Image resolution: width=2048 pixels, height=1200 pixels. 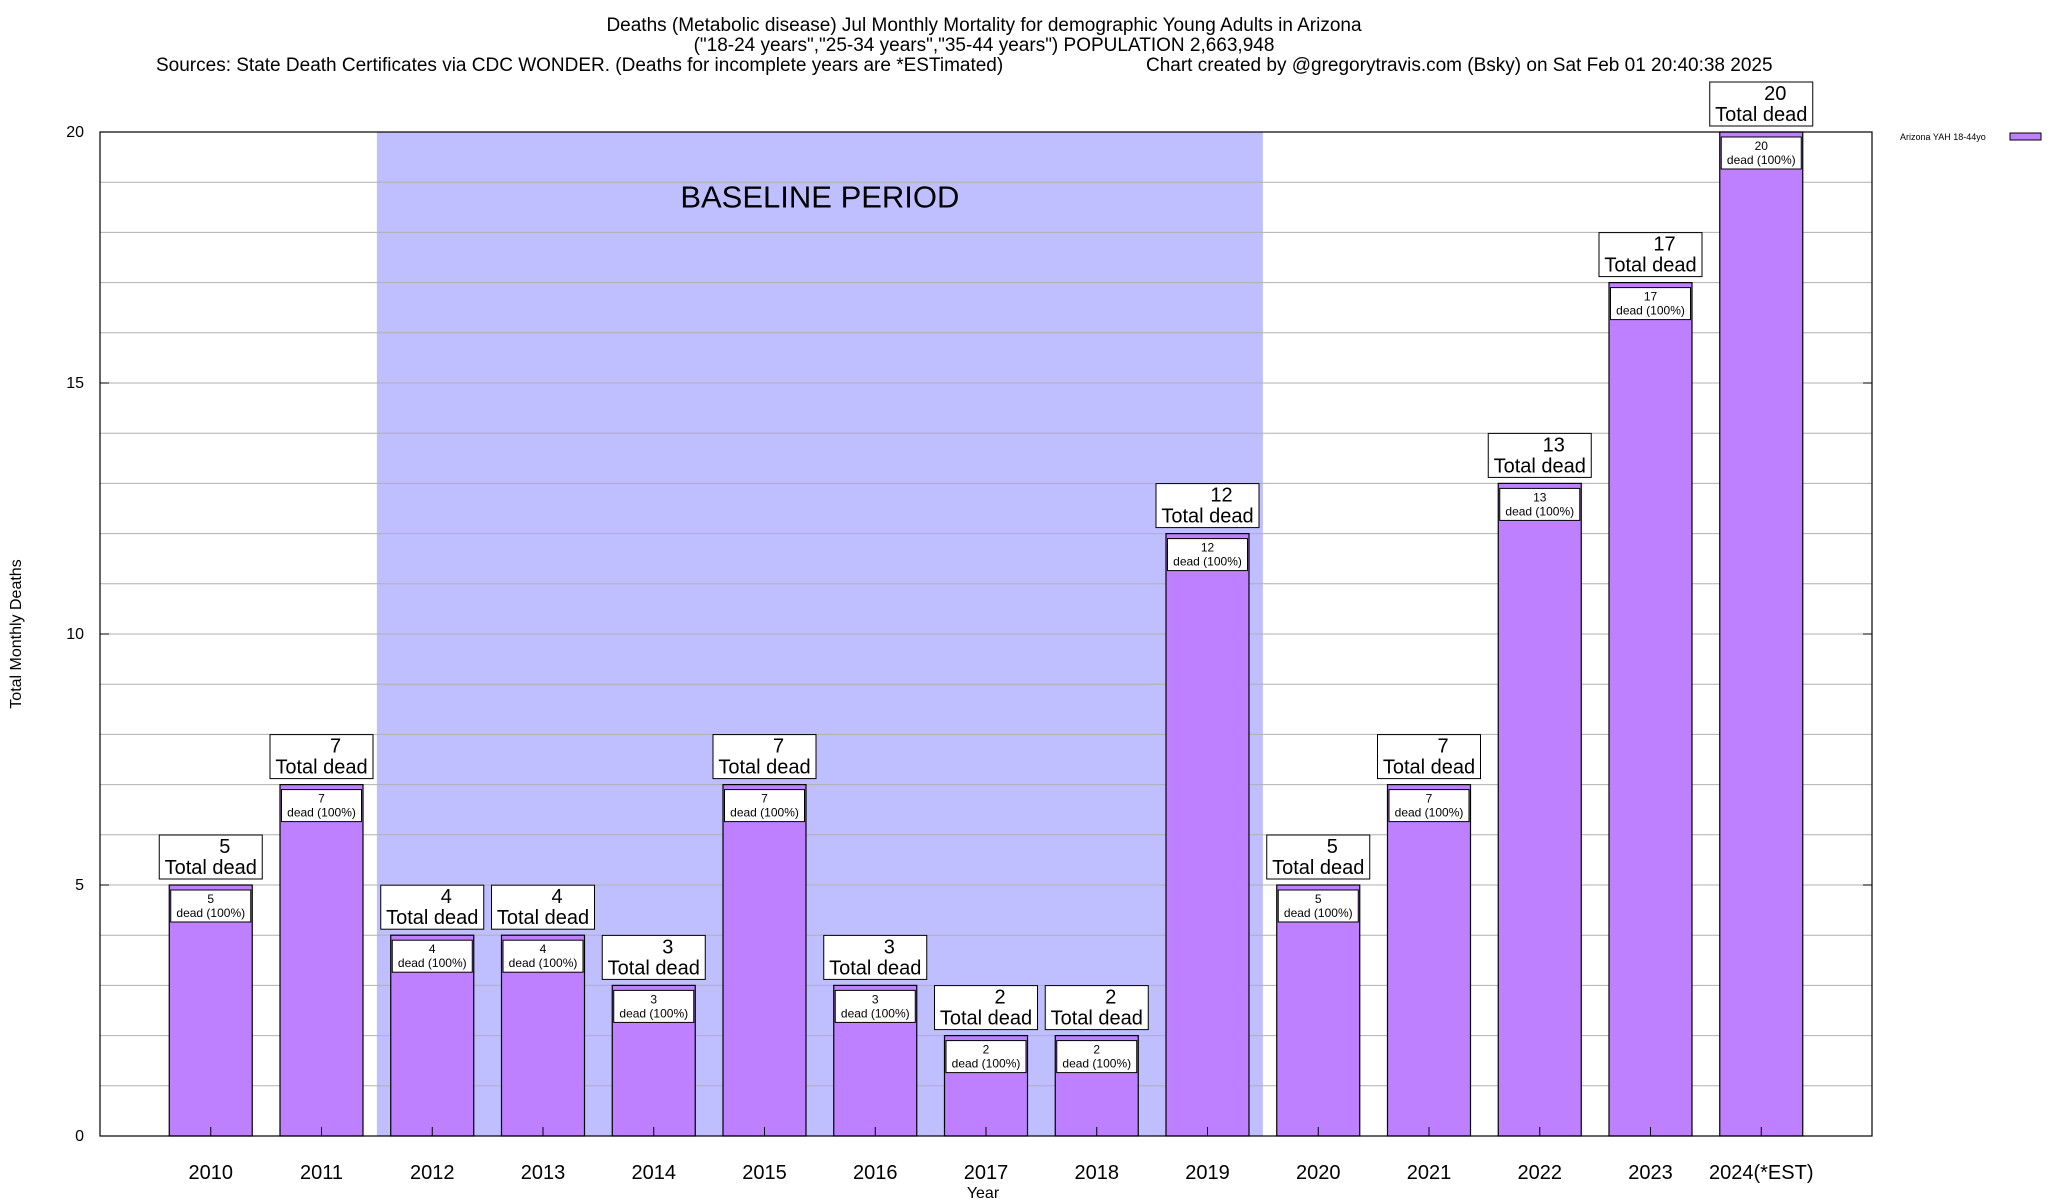 I want to click on x-tick-label: 2017, so click(x=986, y=1173).